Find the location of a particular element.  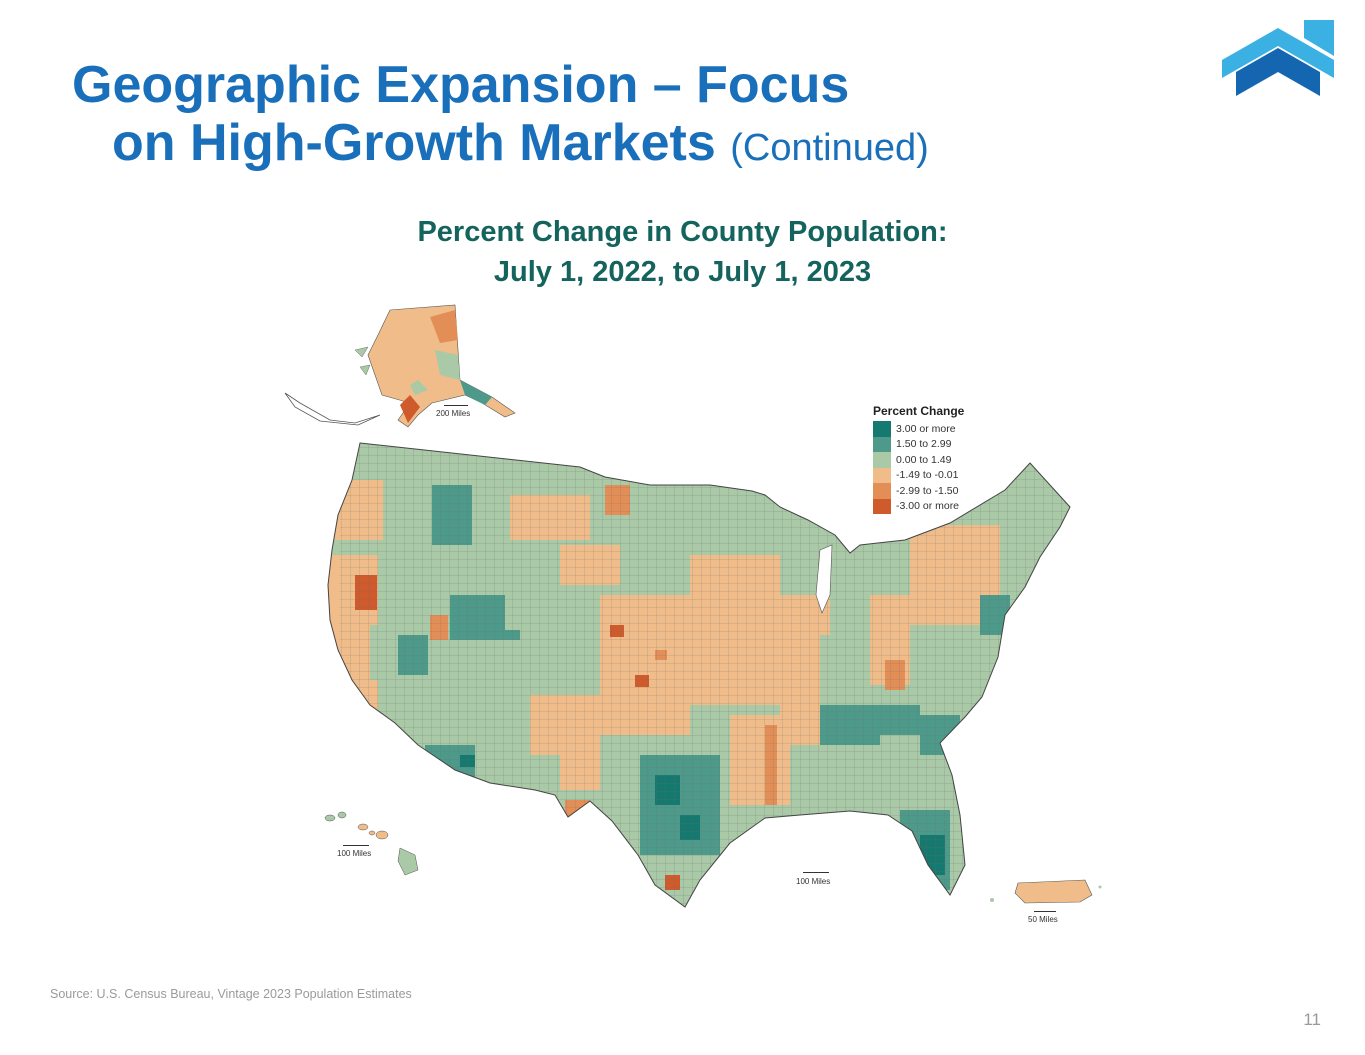

legend-item: 1.50 to 2.99 is located at coordinates (918, 444).